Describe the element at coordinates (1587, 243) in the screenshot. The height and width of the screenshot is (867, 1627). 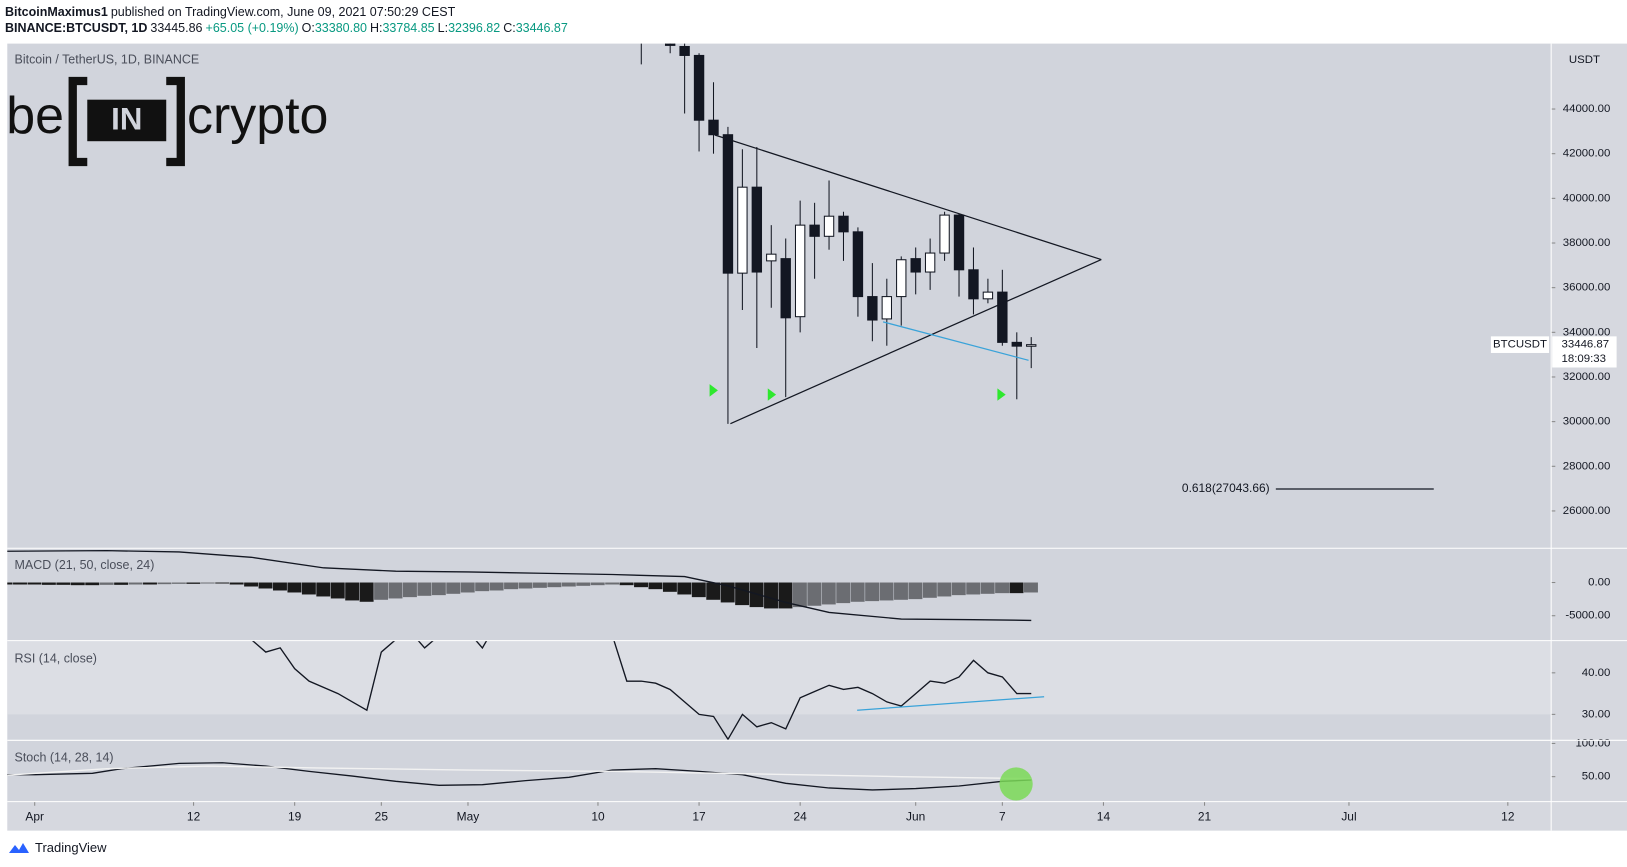
I see `y-tick-label: 38000.00` at that location.